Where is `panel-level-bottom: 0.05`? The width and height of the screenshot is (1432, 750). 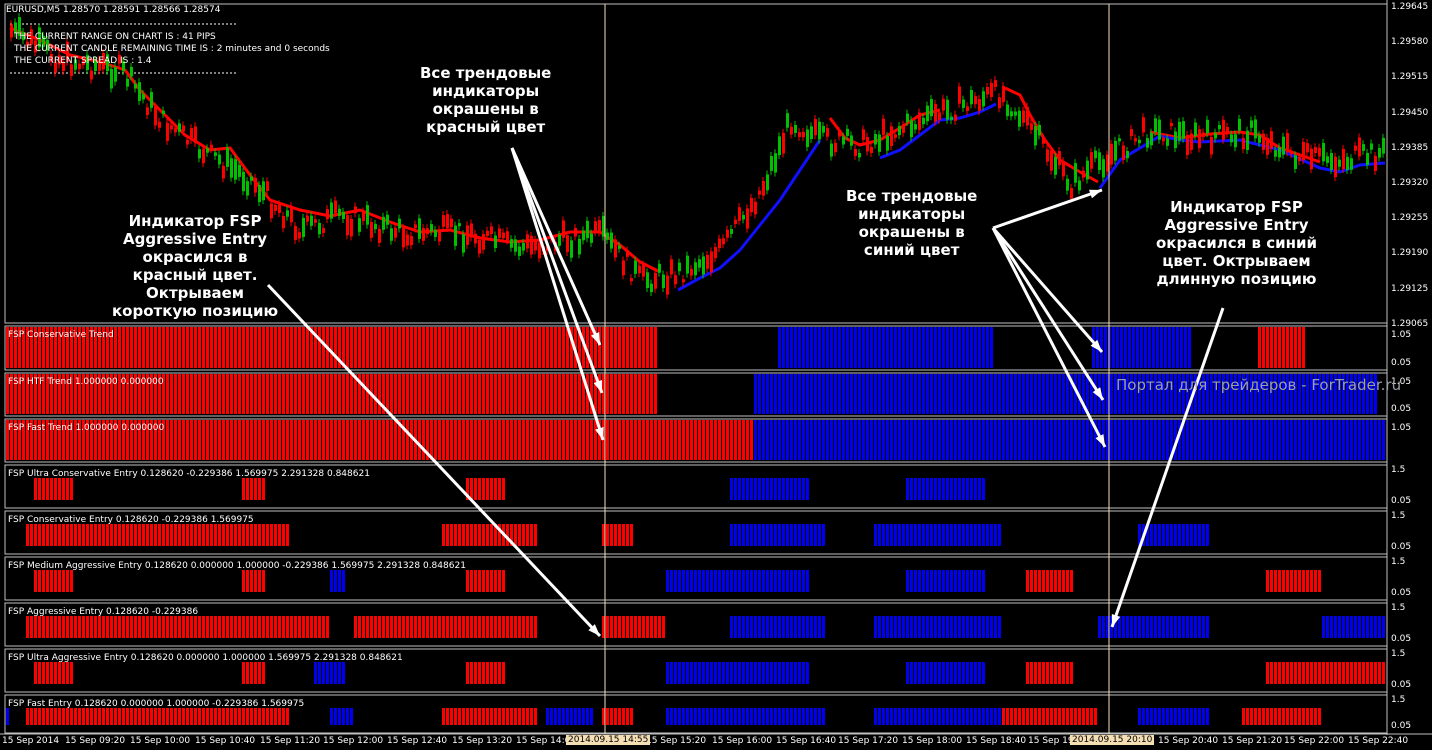 panel-level-bottom: 0.05 is located at coordinates (1401, 726).